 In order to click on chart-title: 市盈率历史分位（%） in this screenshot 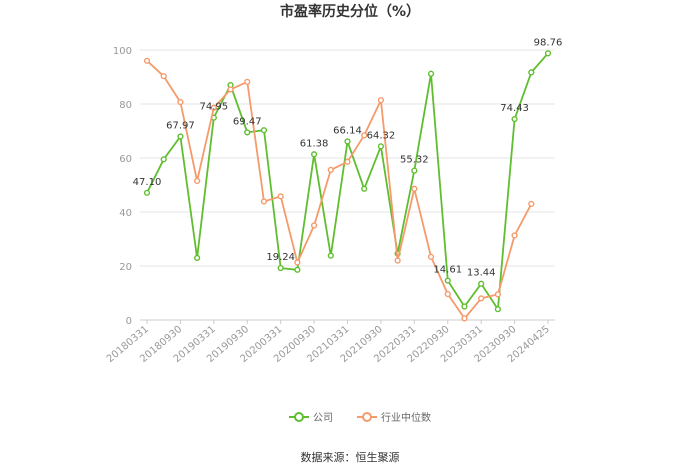, I will do `click(350, 11)`.